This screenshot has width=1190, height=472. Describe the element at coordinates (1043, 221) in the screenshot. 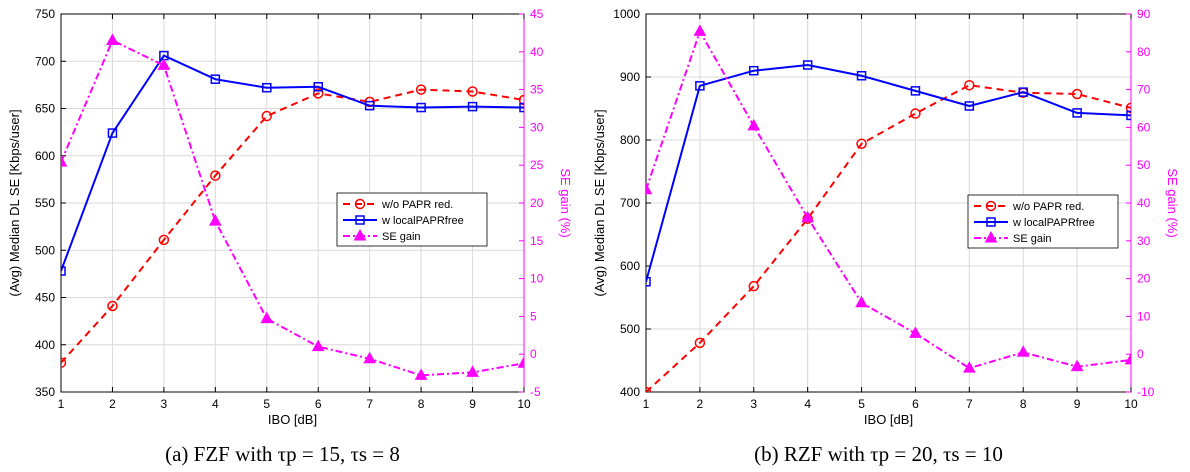

I see `legend: w/o PAPR red. w localPAPRfree SE gain` at that location.